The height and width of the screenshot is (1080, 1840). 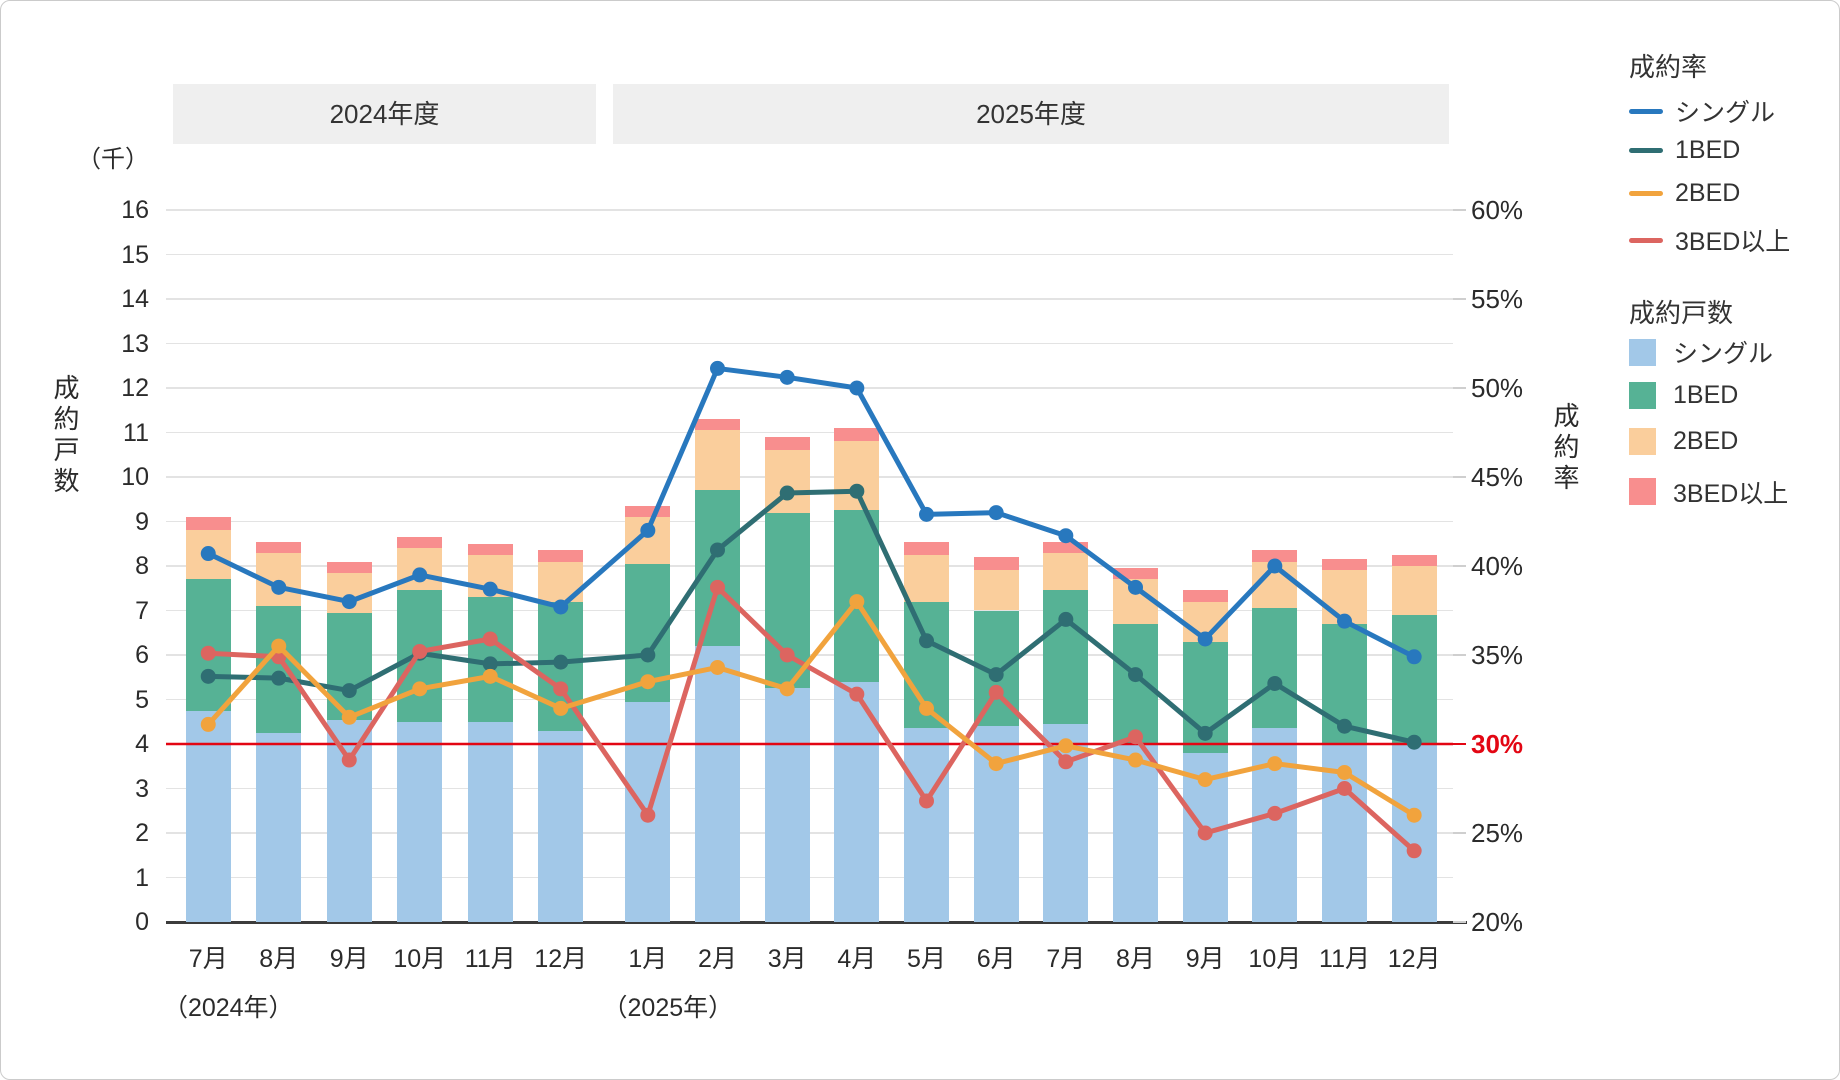 I want to click on left-axis-tick-label: 15, so click(x=135, y=254).